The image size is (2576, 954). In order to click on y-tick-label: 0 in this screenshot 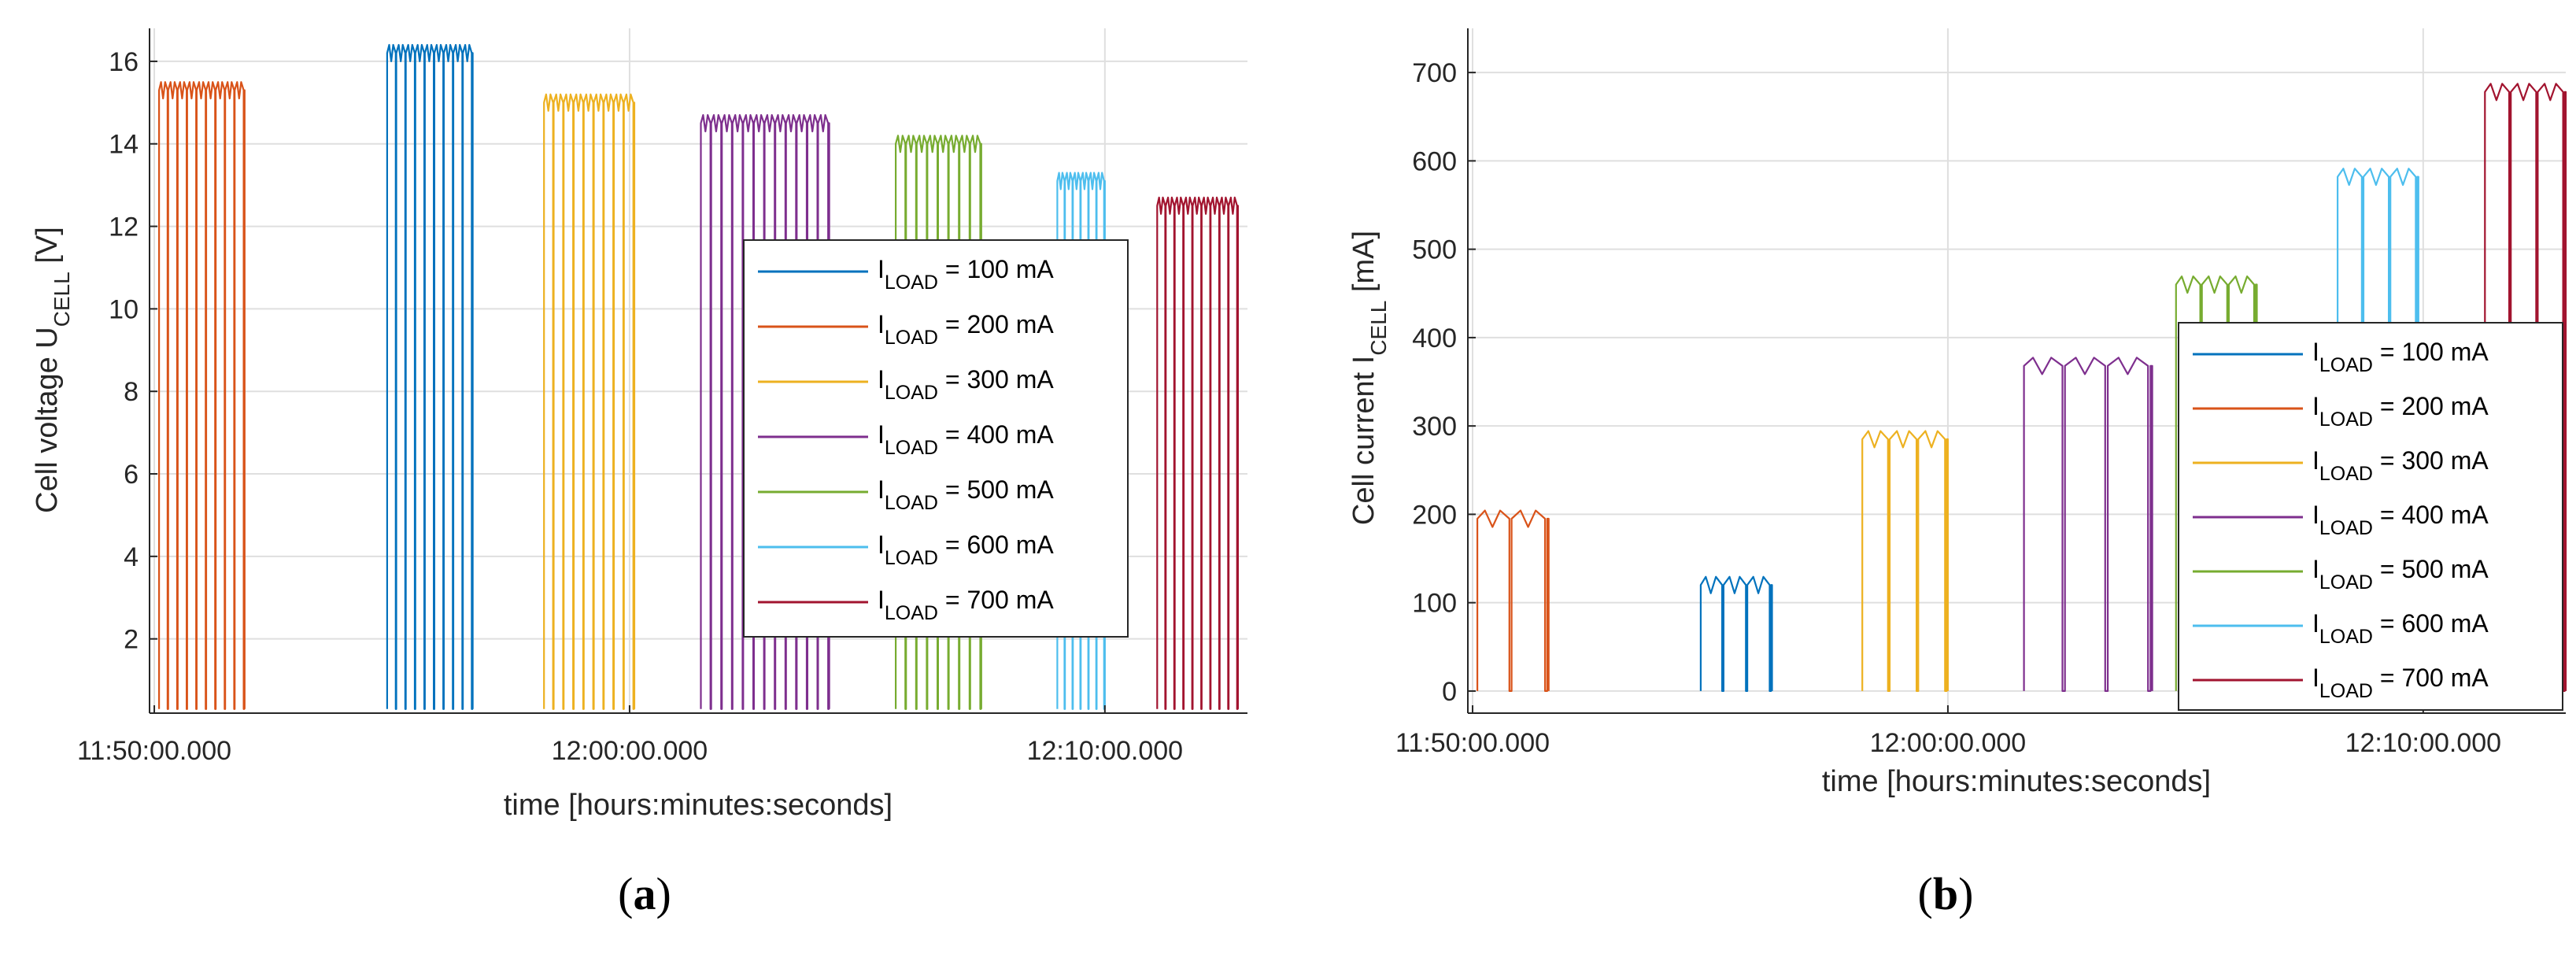, I will do `click(1449, 692)`.